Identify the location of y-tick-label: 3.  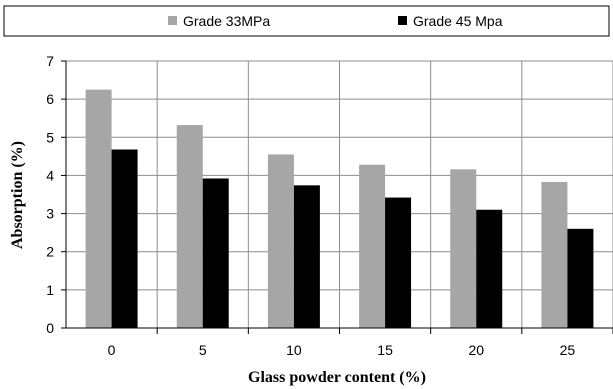
(50, 214).